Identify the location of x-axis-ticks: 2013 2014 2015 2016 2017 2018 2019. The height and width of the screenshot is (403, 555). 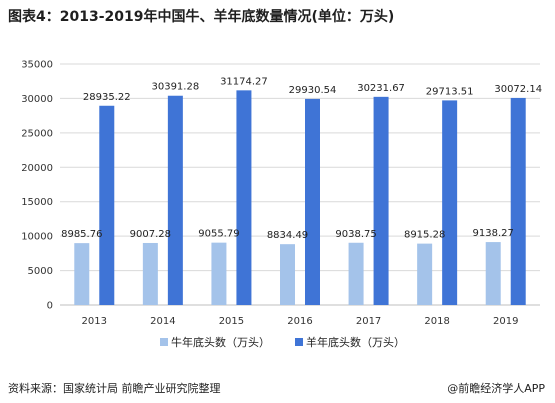
(300, 321).